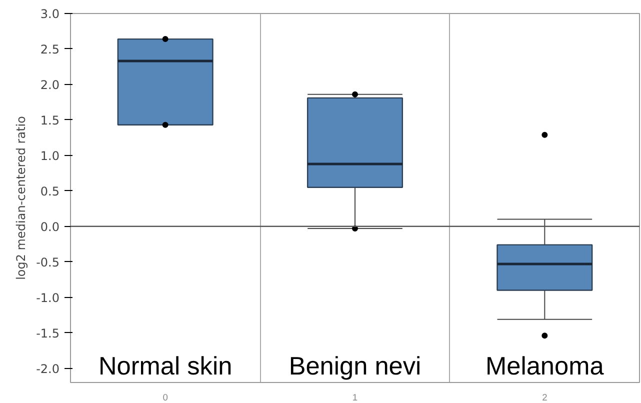 This screenshot has width=641, height=403. Describe the element at coordinates (48, 297) in the screenshot. I see `y-tick-label: -1.0` at that location.